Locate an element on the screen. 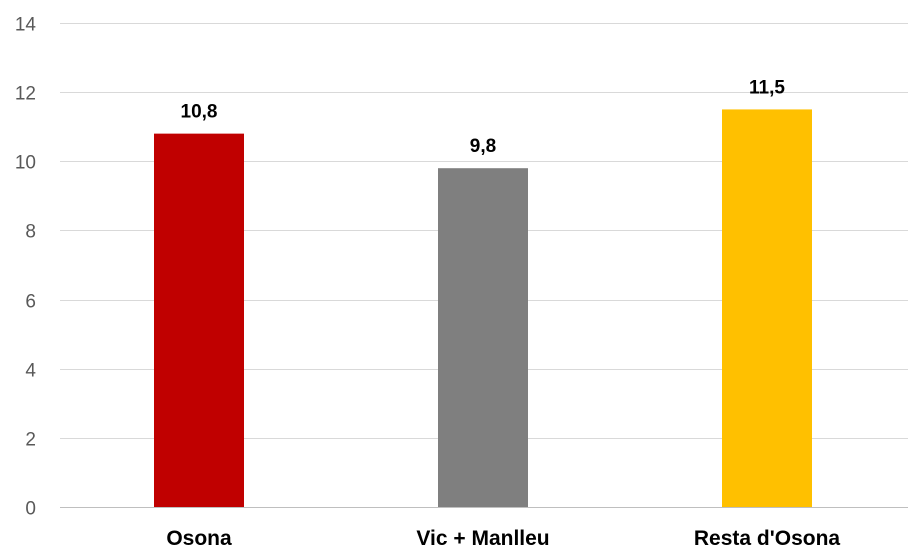 This screenshot has height=550, width=912. y-tick-label: 12 is located at coordinates (25, 94).